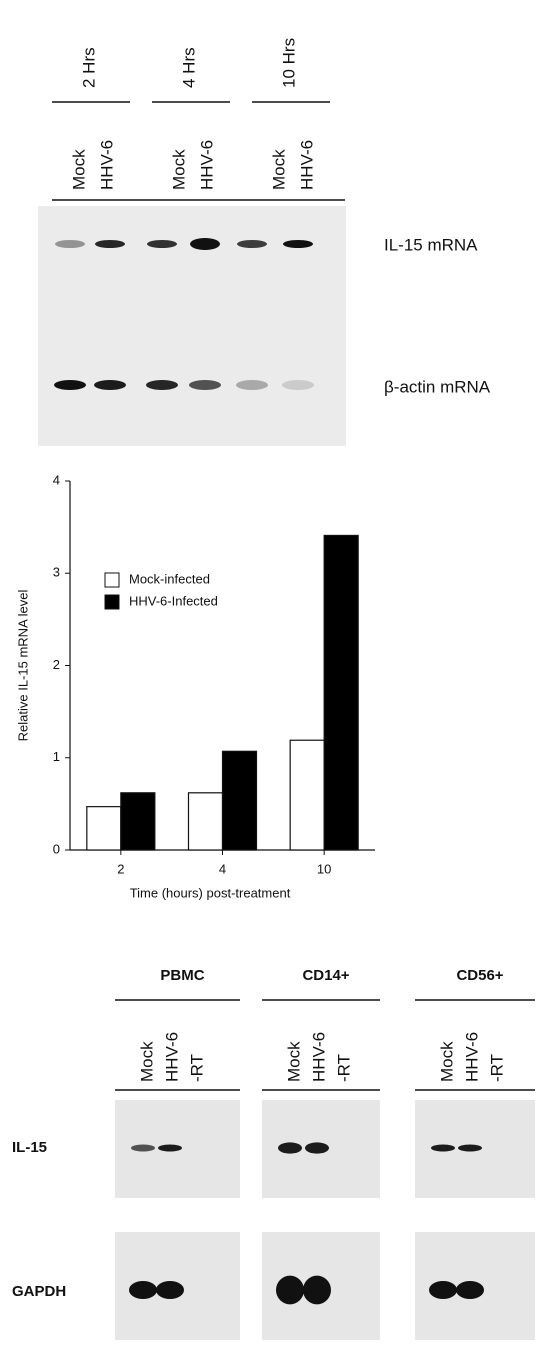 Image resolution: width=537 pixels, height=1363 pixels. Describe the element at coordinates (56, 479) in the screenshot. I see `y-tick-label: 4` at that location.